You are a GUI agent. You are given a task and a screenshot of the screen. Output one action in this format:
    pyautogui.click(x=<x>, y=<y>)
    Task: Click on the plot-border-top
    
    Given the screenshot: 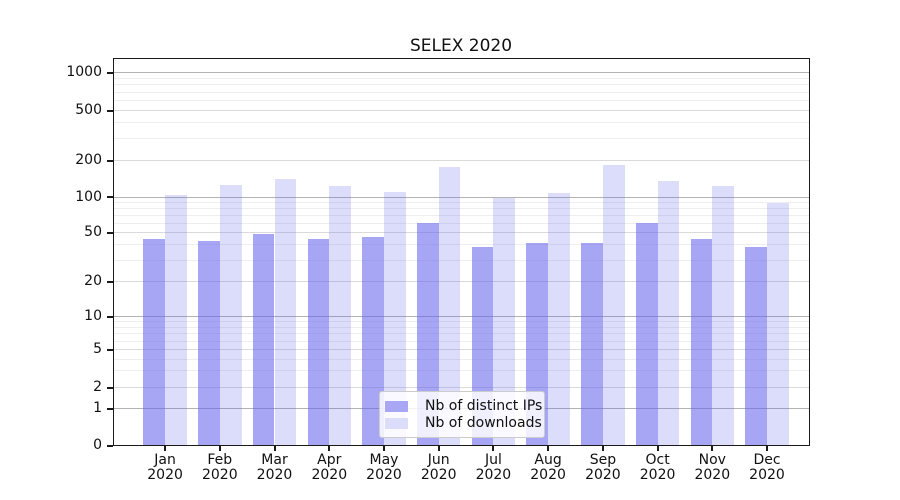 What is the action you would take?
    pyautogui.click(x=461, y=58)
    